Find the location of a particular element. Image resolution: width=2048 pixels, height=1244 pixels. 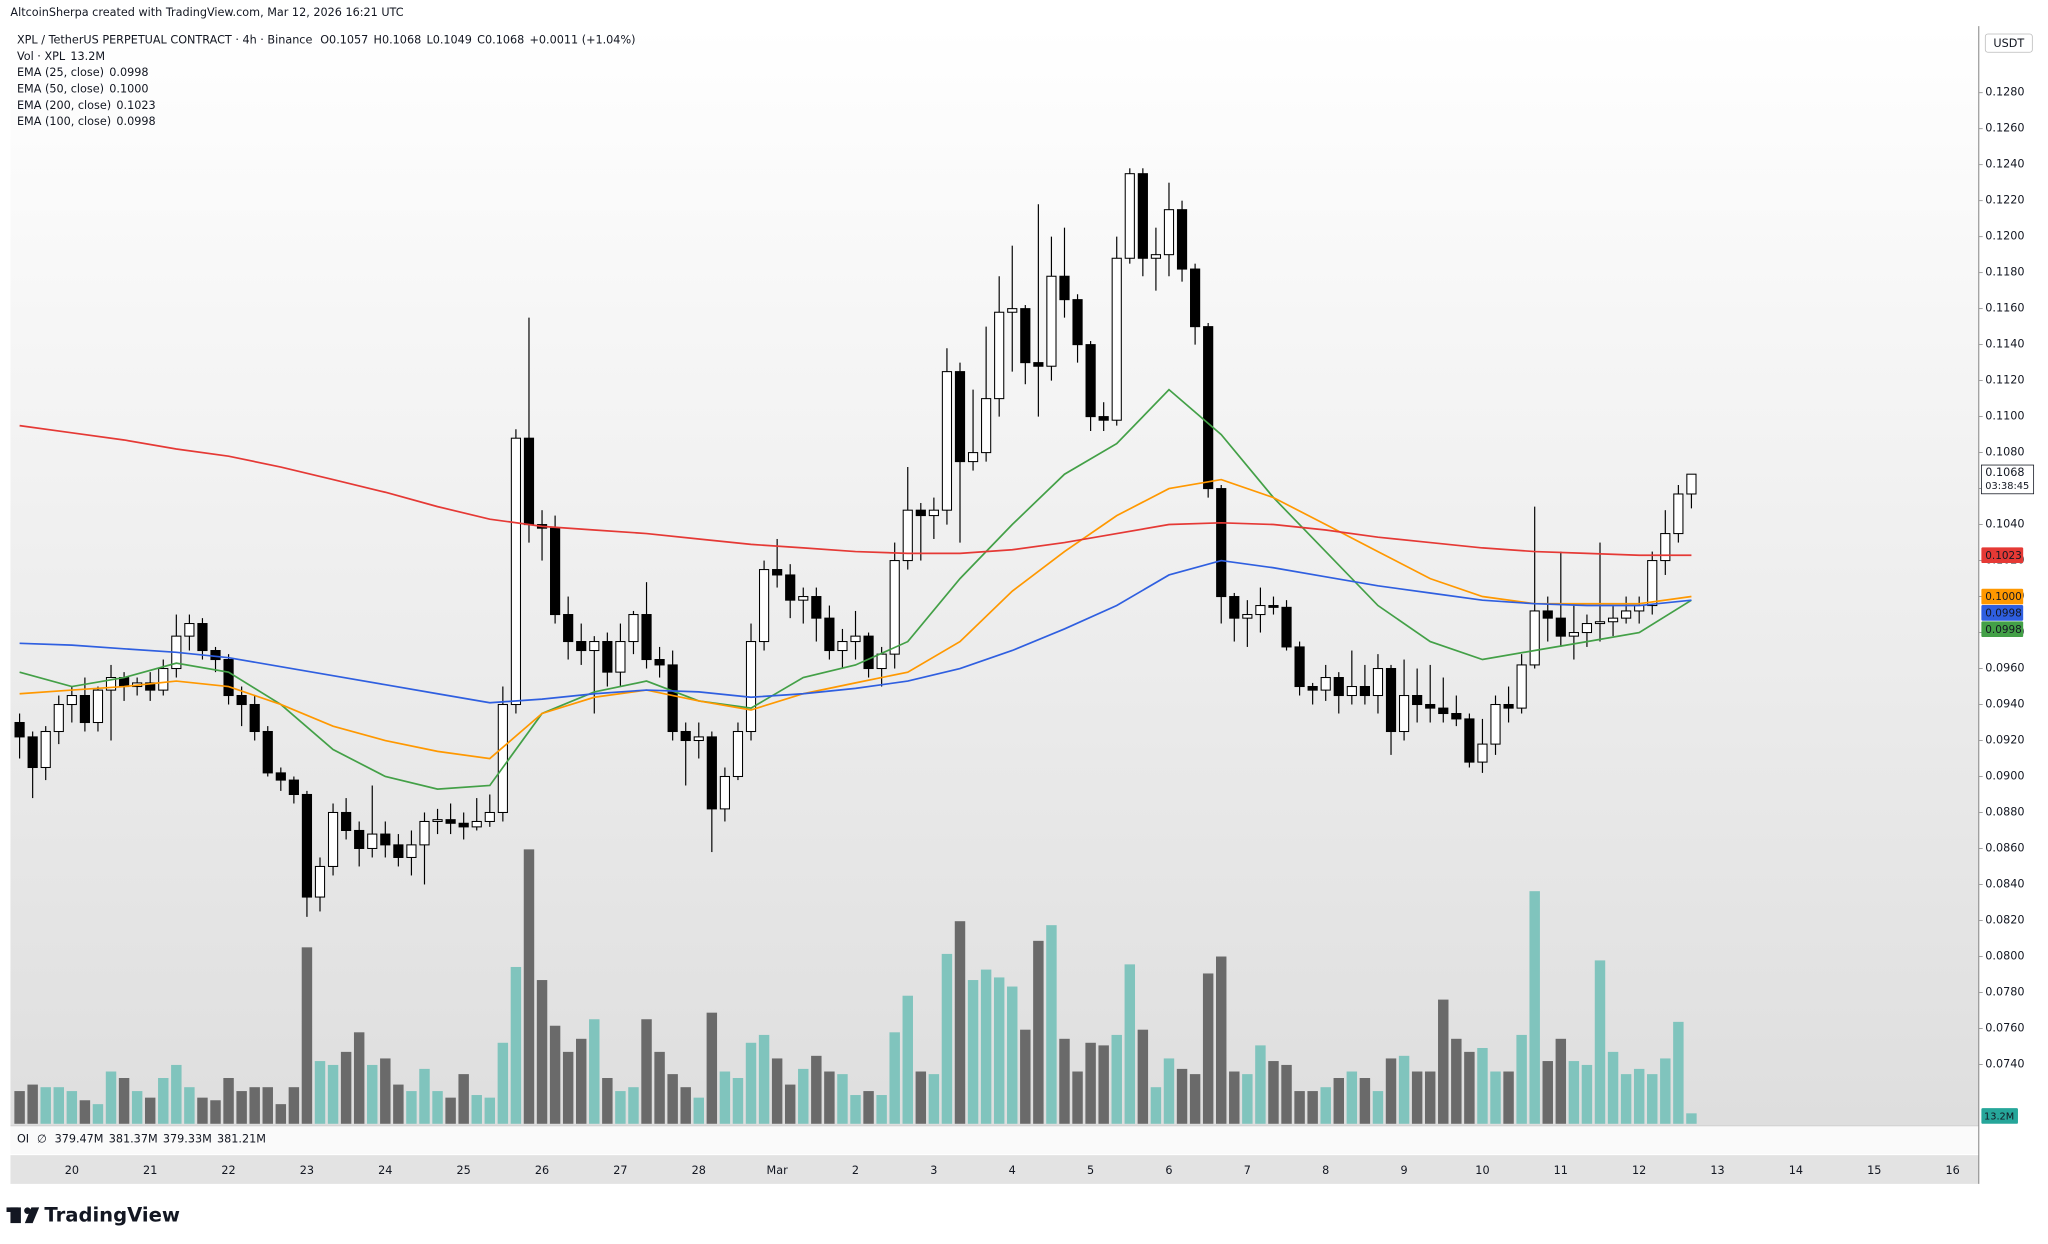

y-tick-label: 0.1080 is located at coordinates (2004, 452).